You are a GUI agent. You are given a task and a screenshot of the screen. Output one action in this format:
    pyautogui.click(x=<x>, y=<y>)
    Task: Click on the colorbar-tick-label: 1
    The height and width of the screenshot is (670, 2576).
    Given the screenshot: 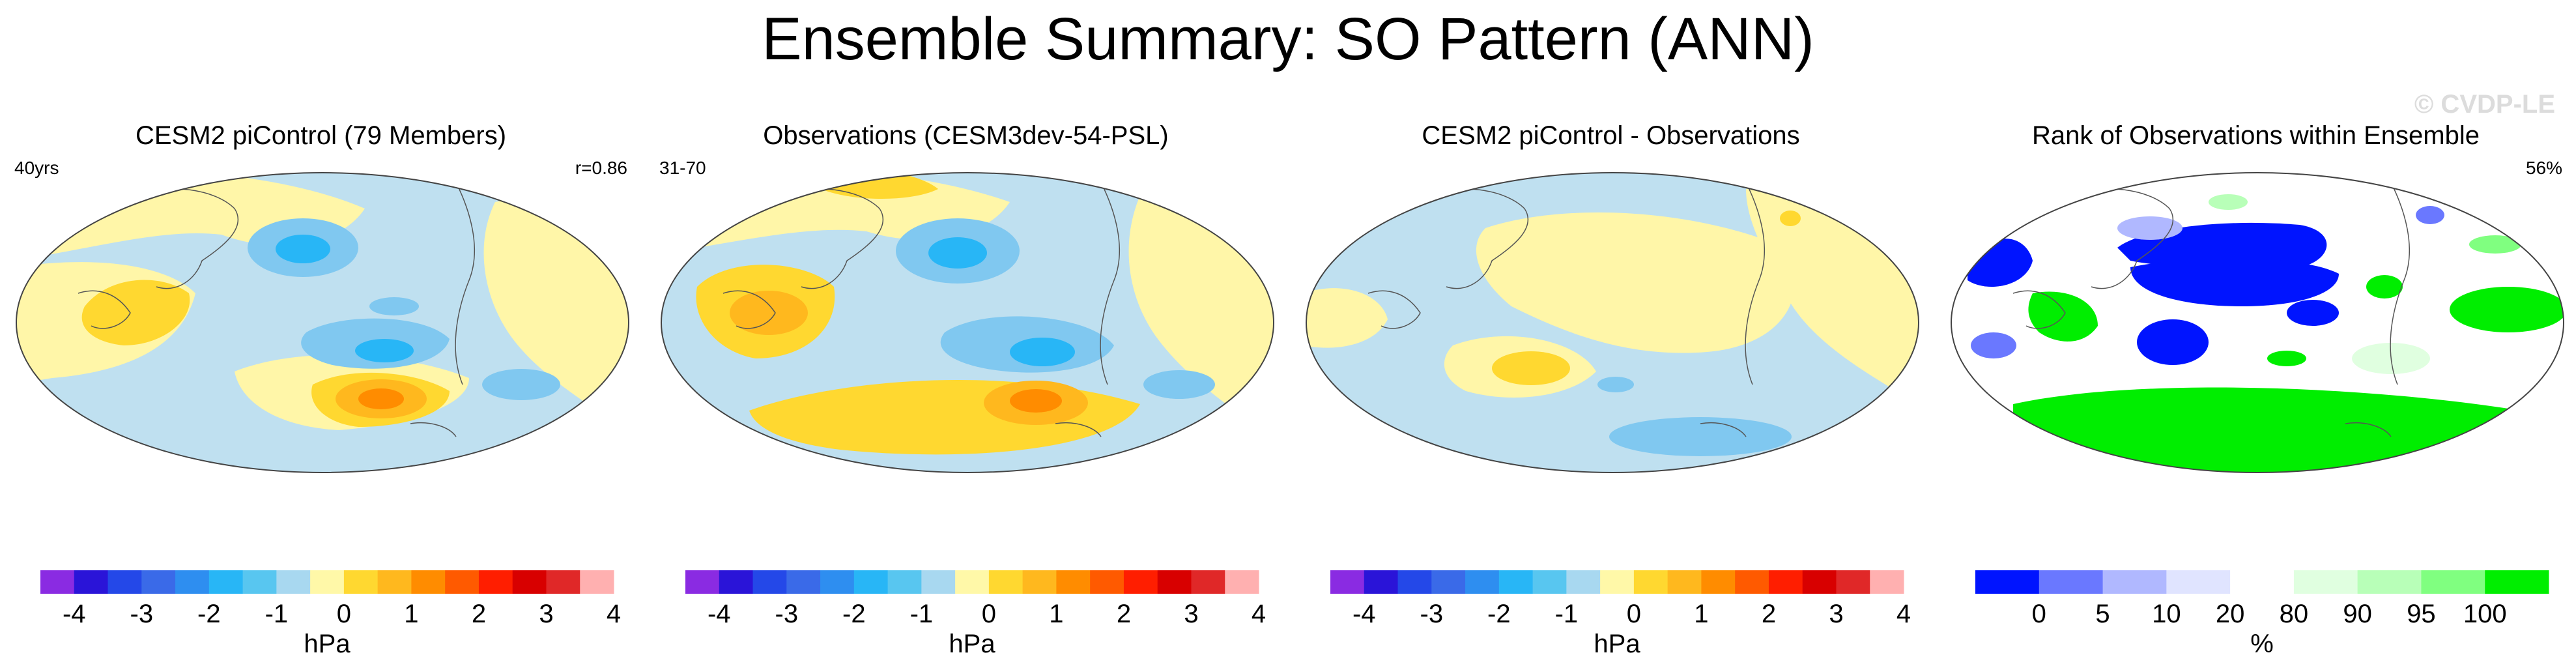 What is the action you would take?
    pyautogui.click(x=1701, y=614)
    